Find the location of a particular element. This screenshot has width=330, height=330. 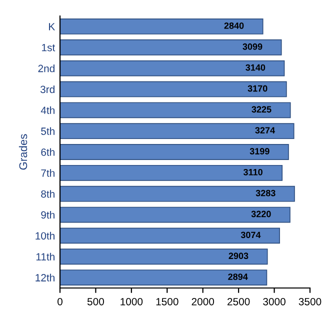

data-label: 2894 is located at coordinates (238, 277).